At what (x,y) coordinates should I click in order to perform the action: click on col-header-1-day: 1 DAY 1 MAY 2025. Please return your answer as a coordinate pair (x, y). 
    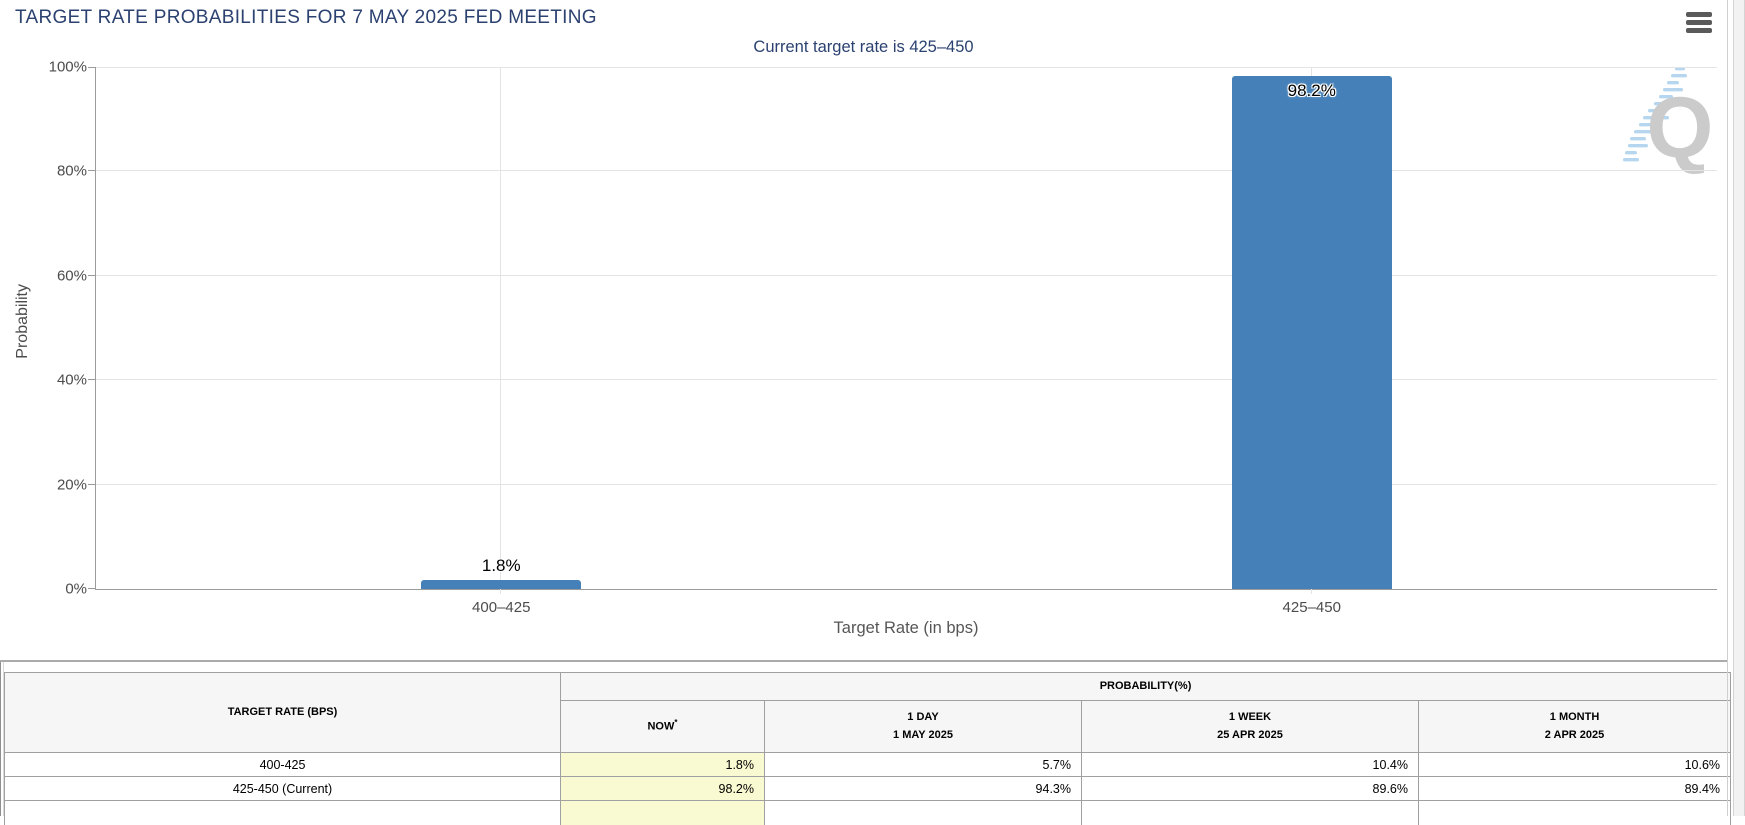
    Looking at the image, I should click on (923, 726).